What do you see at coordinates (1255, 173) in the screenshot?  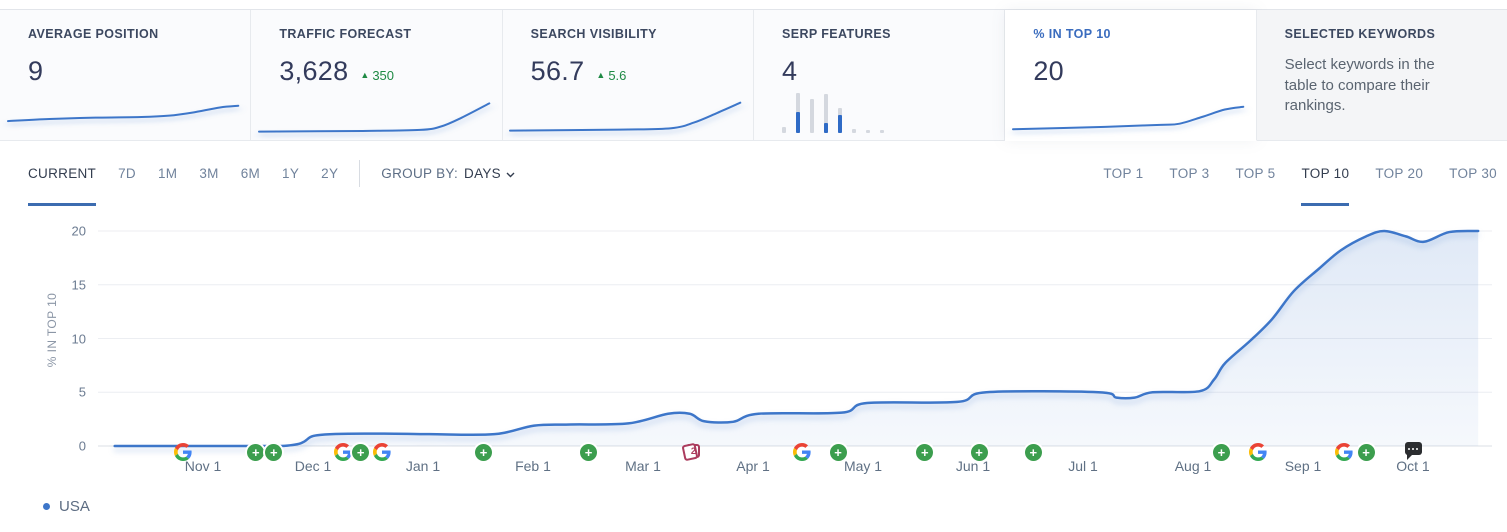 I see `top-tab-top-5: TOP 5` at bounding box center [1255, 173].